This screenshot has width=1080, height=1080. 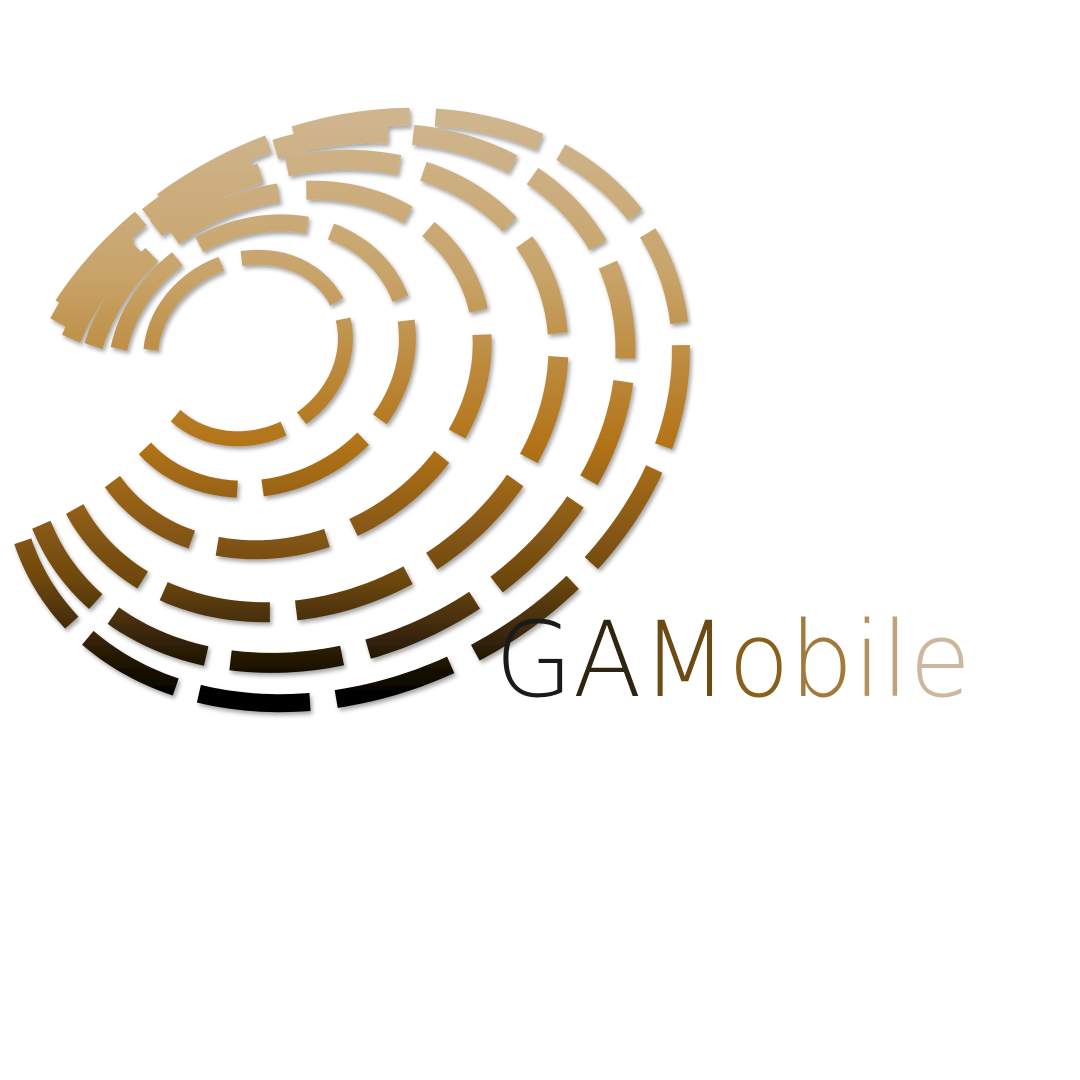 What do you see at coordinates (895, 660) in the screenshot?
I see `wordmark-letter: l` at bounding box center [895, 660].